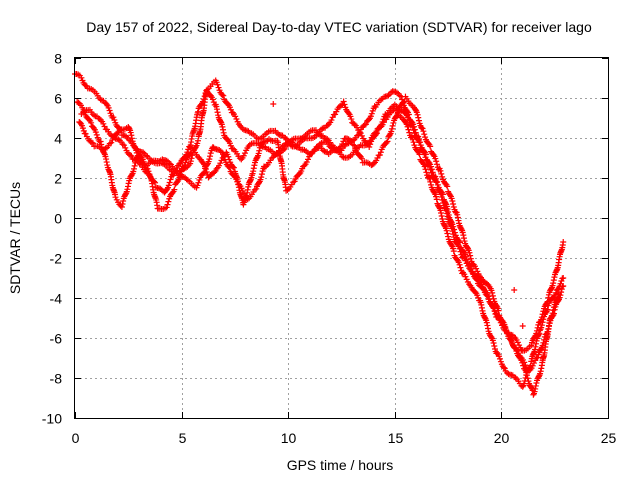 Image resolution: width=640 pixels, height=480 pixels. Describe the element at coordinates (58, 219) in the screenshot. I see `y-tick-label: 0` at that location.